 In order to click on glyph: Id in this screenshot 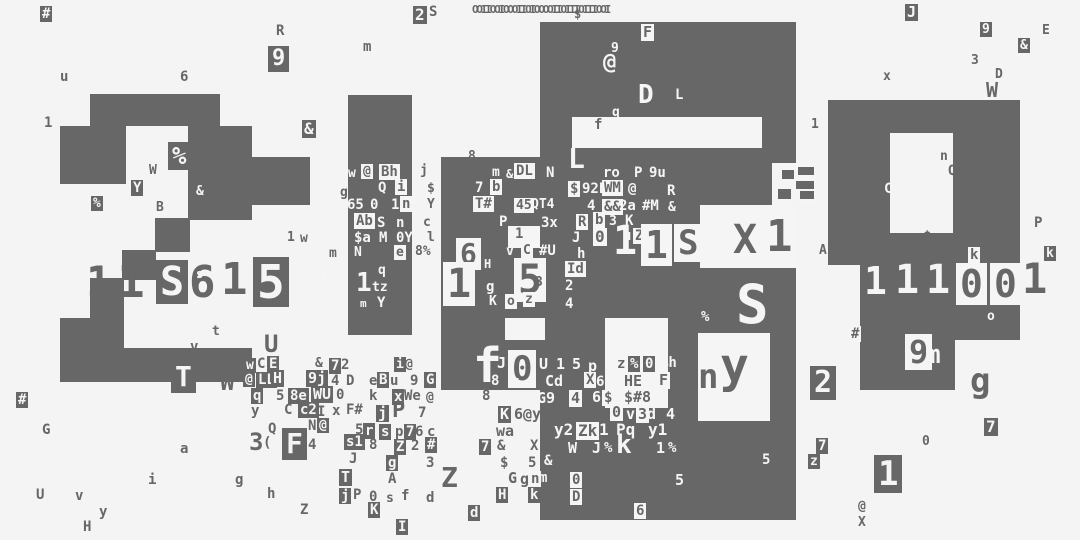, I will do `click(575, 269)`.